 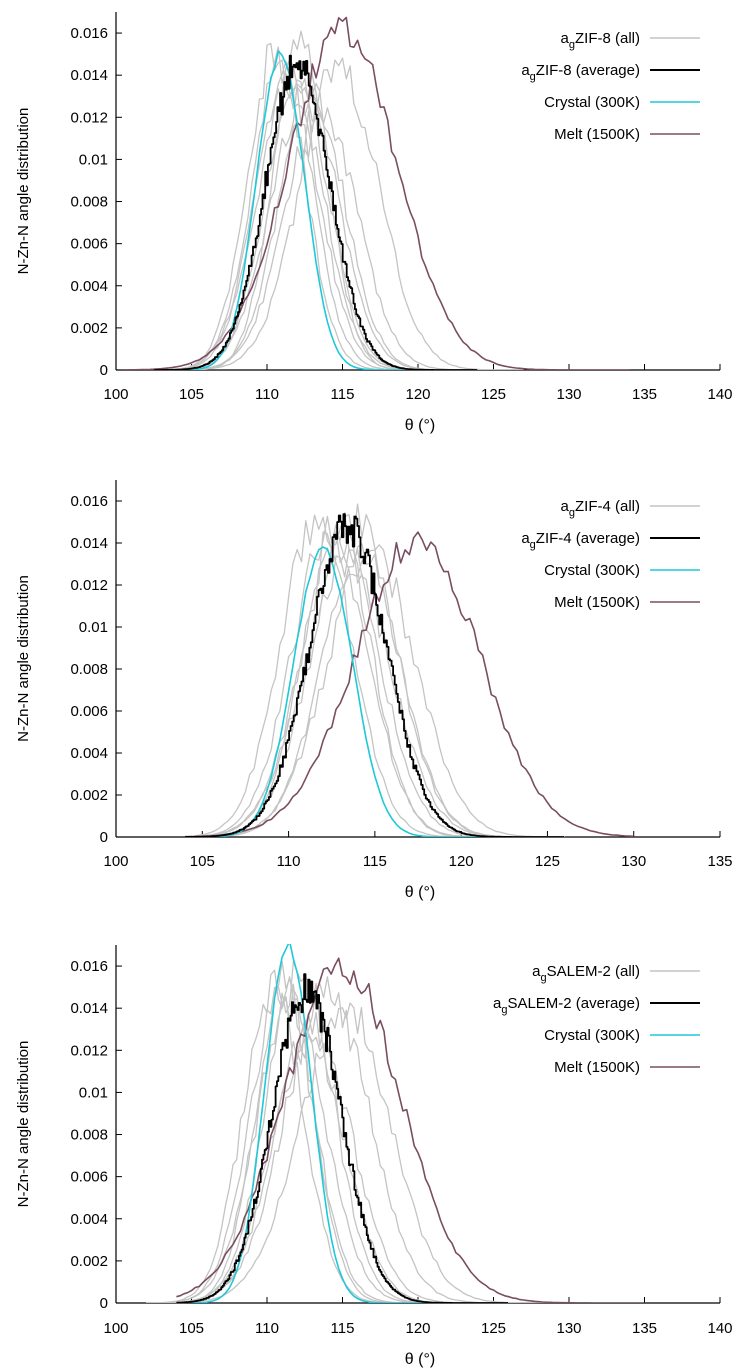 What do you see at coordinates (588, 538) in the screenshot?
I see `legend-label-text: ZIF-4 (average)` at bounding box center [588, 538].